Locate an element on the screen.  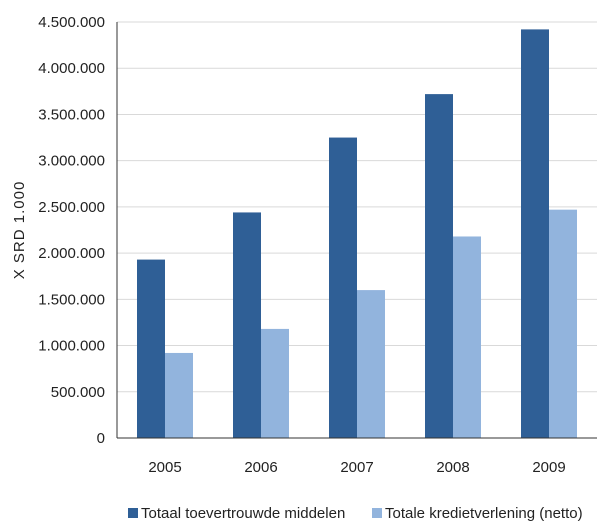
bar-totaal-toevertrouwde-middelen-2006 is located at coordinates (247, 325).